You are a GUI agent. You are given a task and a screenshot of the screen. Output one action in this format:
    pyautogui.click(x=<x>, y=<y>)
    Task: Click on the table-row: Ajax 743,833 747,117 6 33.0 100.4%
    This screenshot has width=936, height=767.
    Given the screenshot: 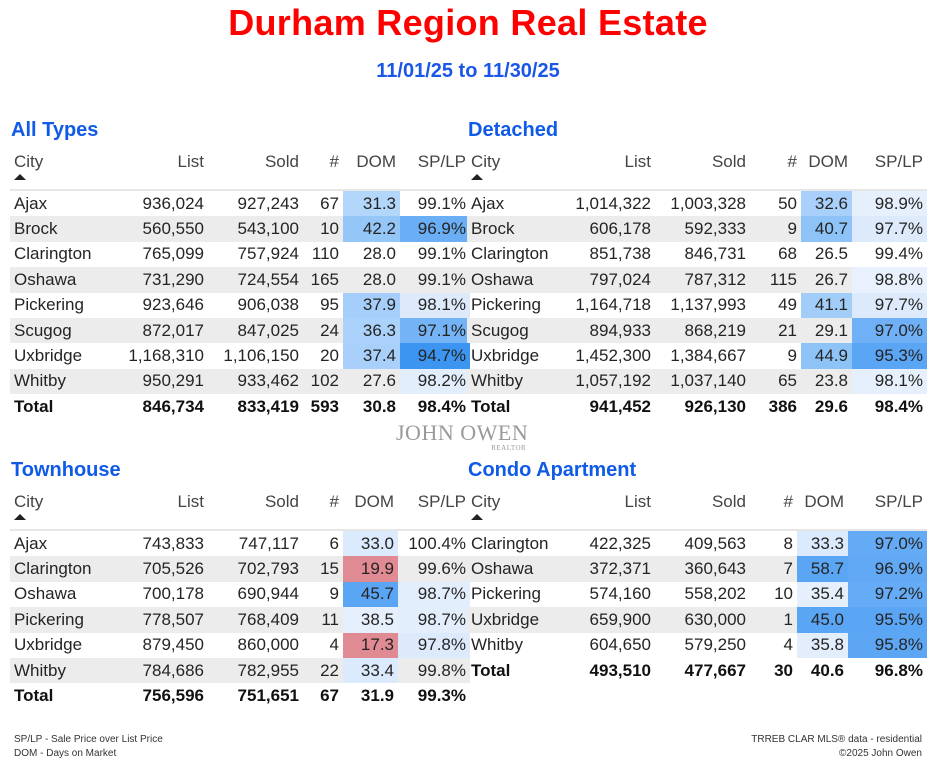 What is the action you would take?
    pyautogui.click(x=240, y=543)
    